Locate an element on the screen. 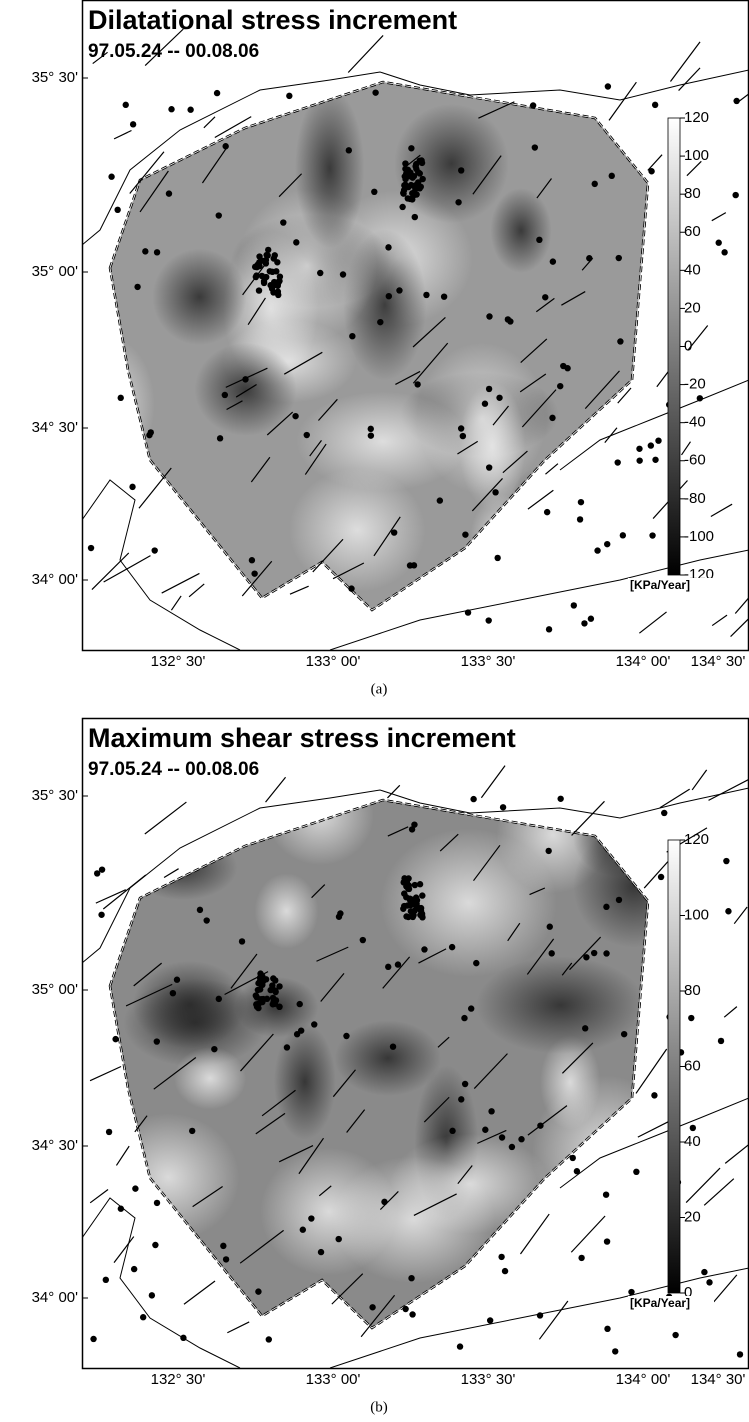  texture-spot is located at coordinates (383, 441).